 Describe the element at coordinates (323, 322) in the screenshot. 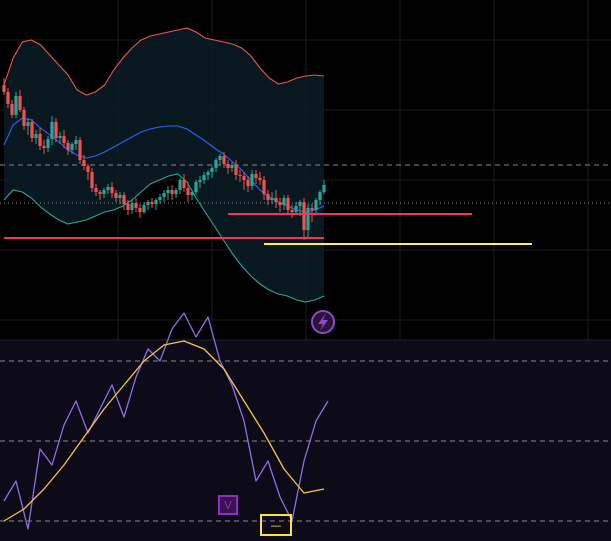

I see `lightning-bolt-icon` at that location.